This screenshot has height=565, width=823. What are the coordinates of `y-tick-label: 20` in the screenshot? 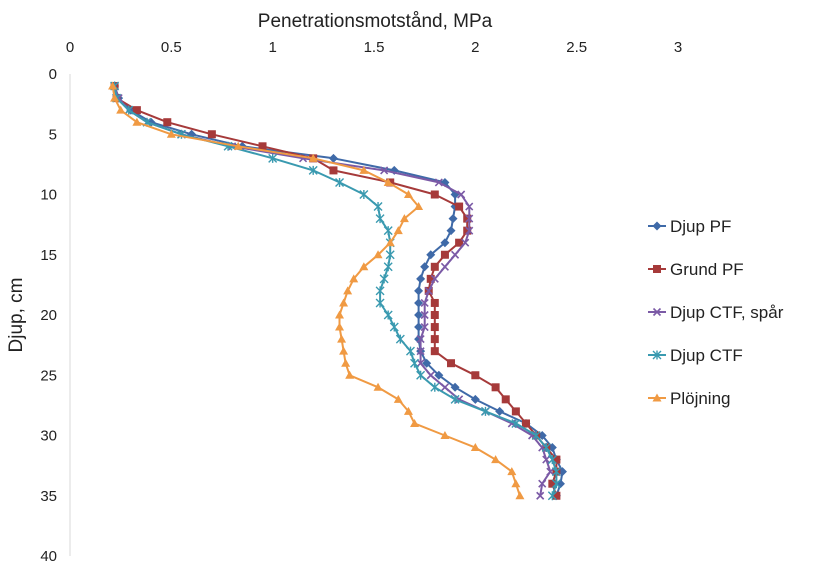 It's located at (48, 315).